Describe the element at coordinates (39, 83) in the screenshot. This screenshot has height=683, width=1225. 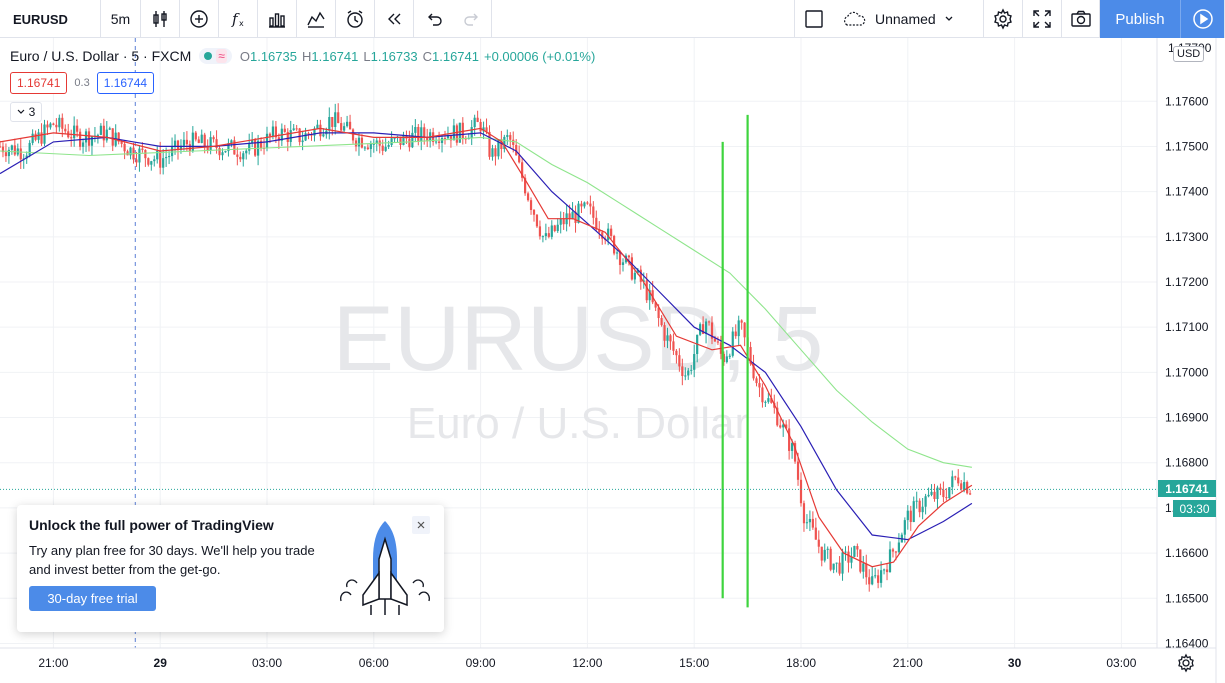
I see `sell-price-button: 1.16741` at that location.